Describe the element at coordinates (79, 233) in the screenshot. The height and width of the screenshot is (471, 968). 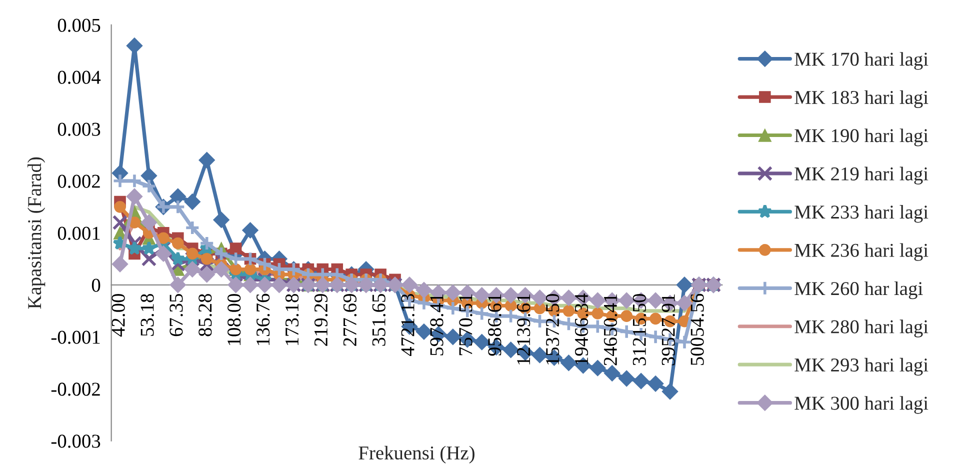
I see `y-tick-label: 0.001` at that location.